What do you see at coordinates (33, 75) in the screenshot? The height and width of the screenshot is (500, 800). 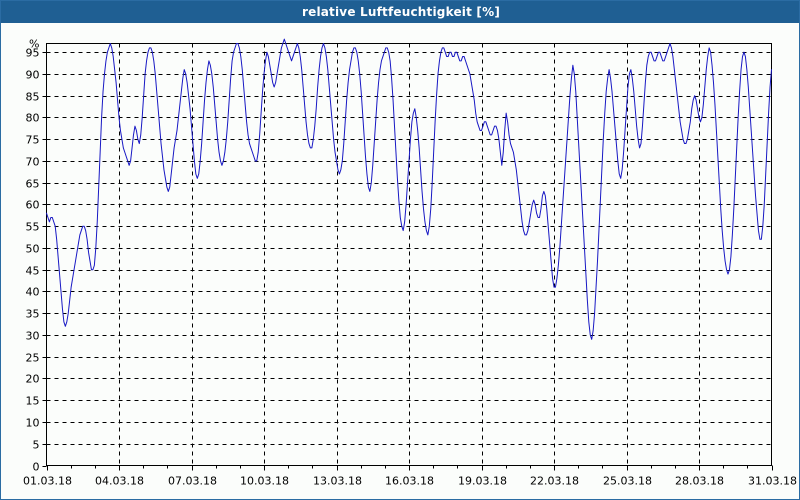 I see `y-tick-label: 90` at bounding box center [33, 75].